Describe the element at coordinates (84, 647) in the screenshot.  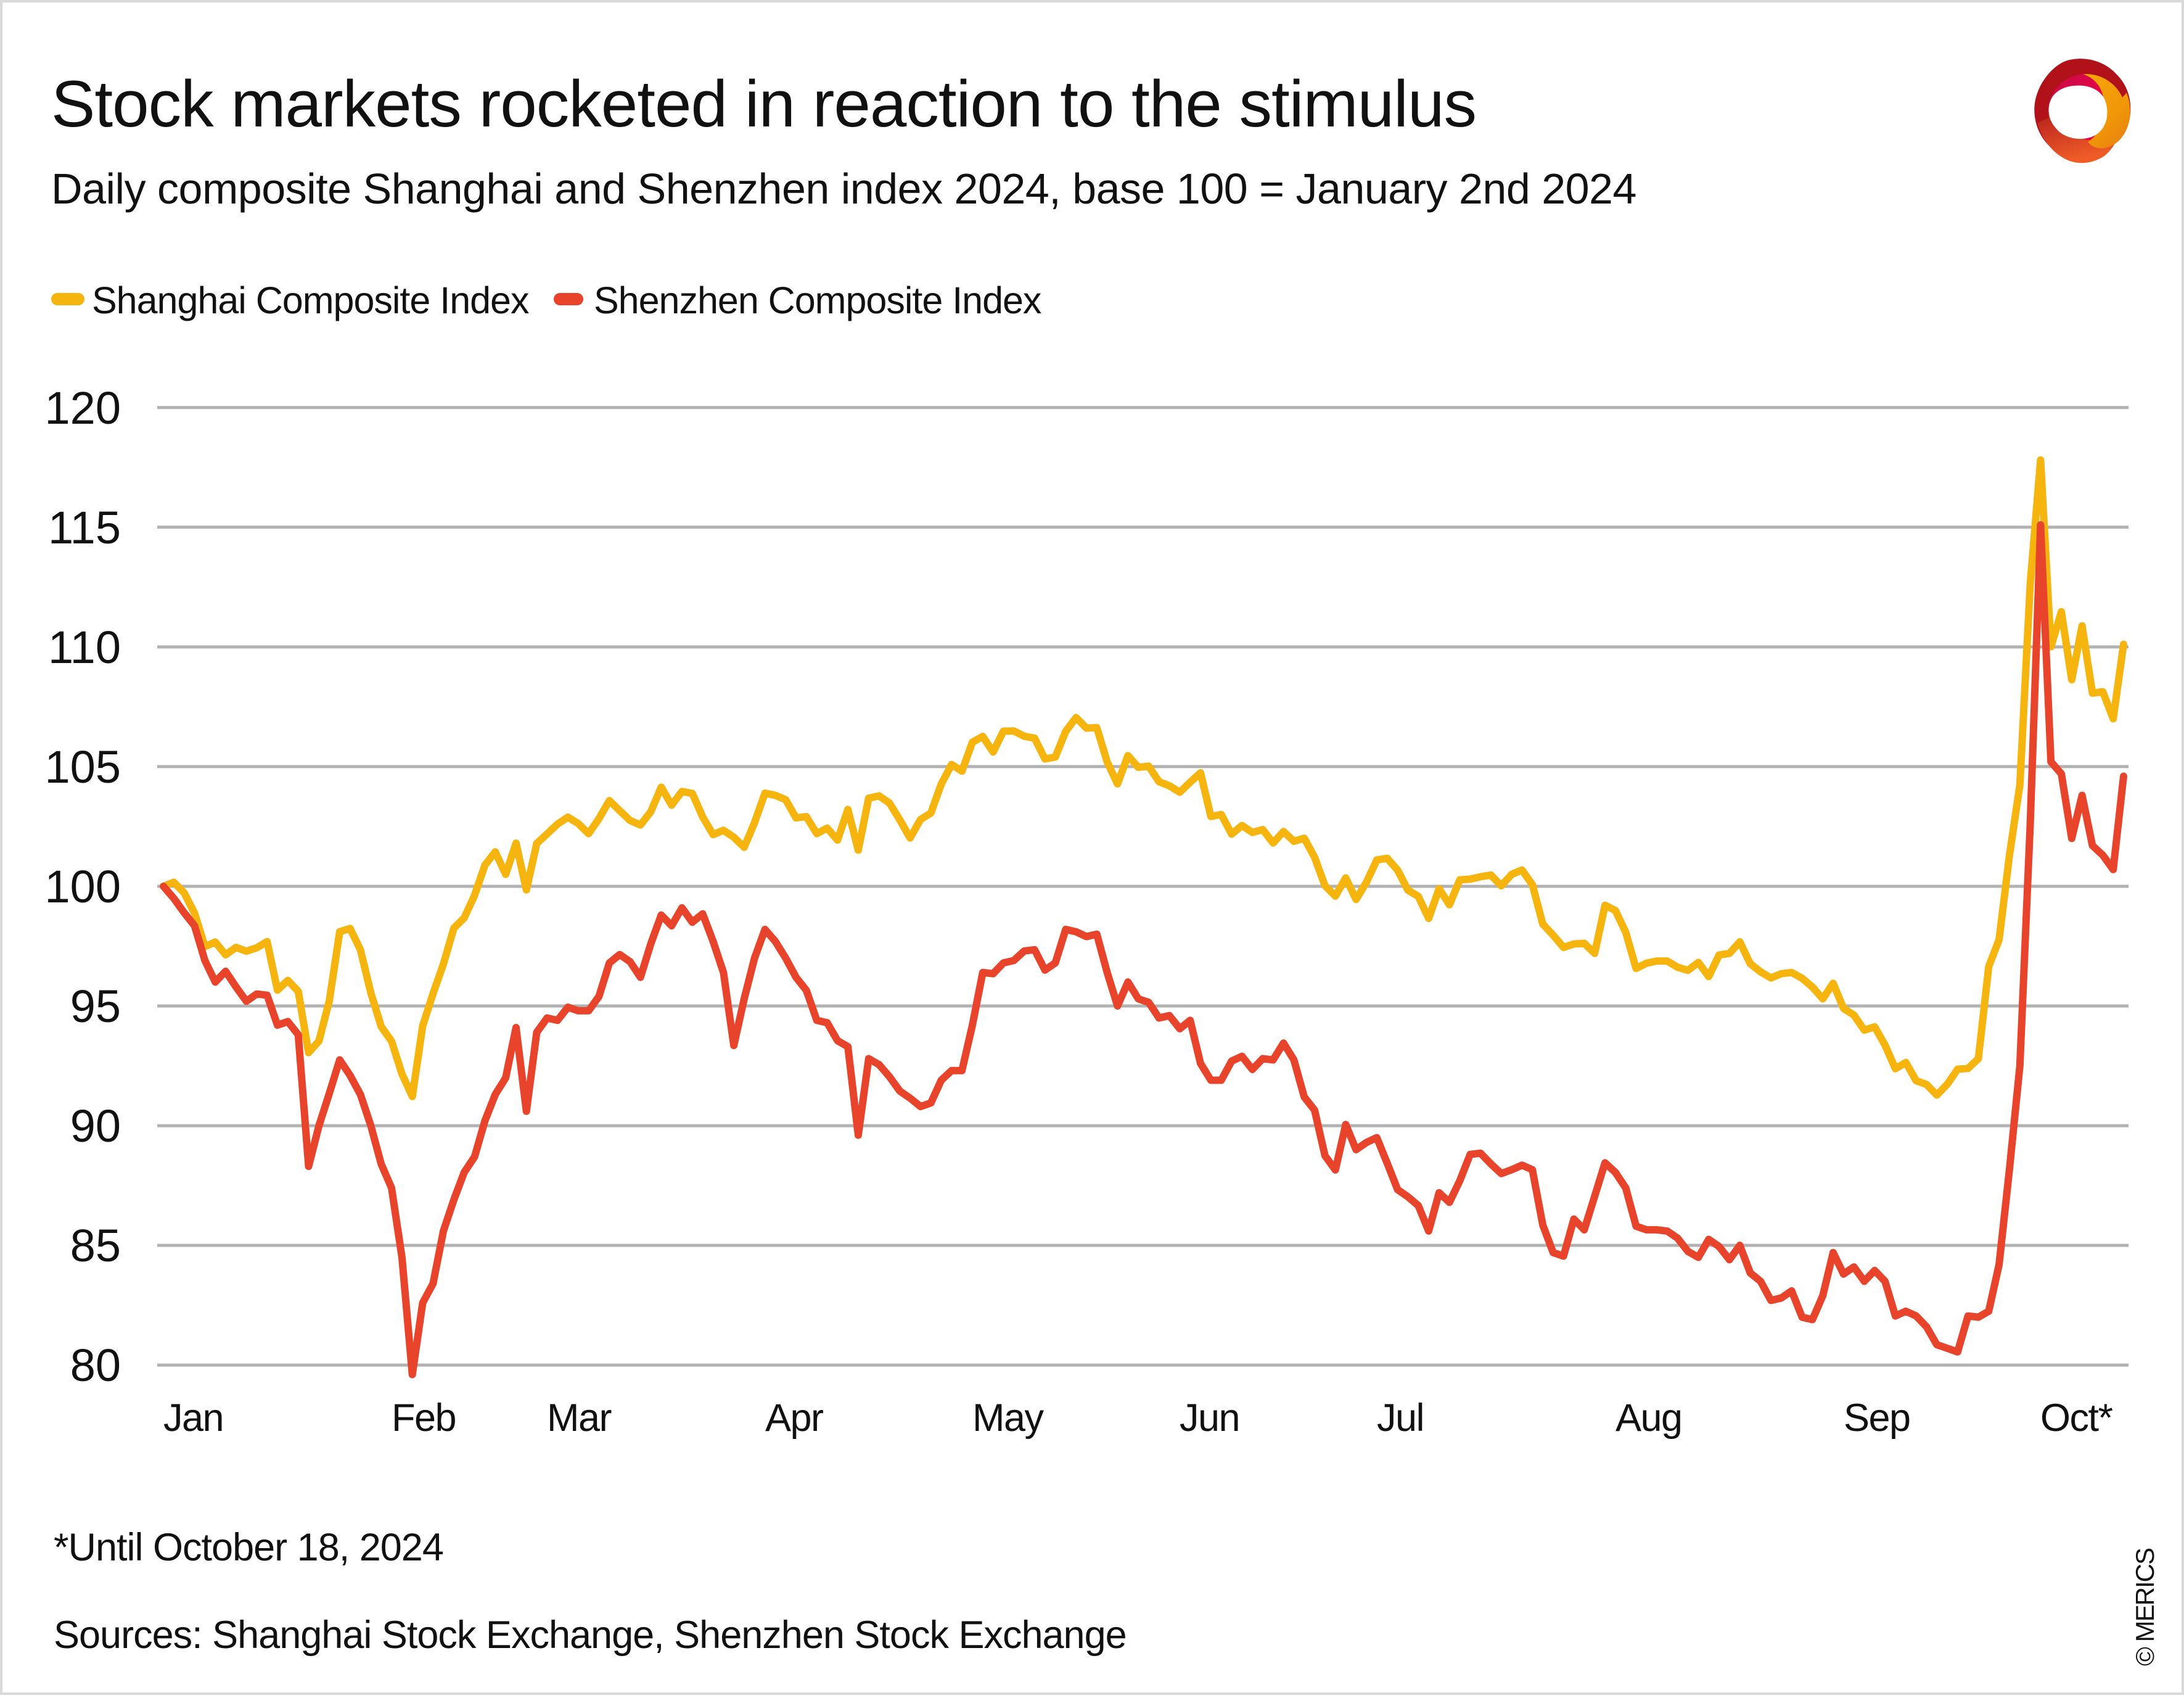
I see `svg-text: 110` at that location.